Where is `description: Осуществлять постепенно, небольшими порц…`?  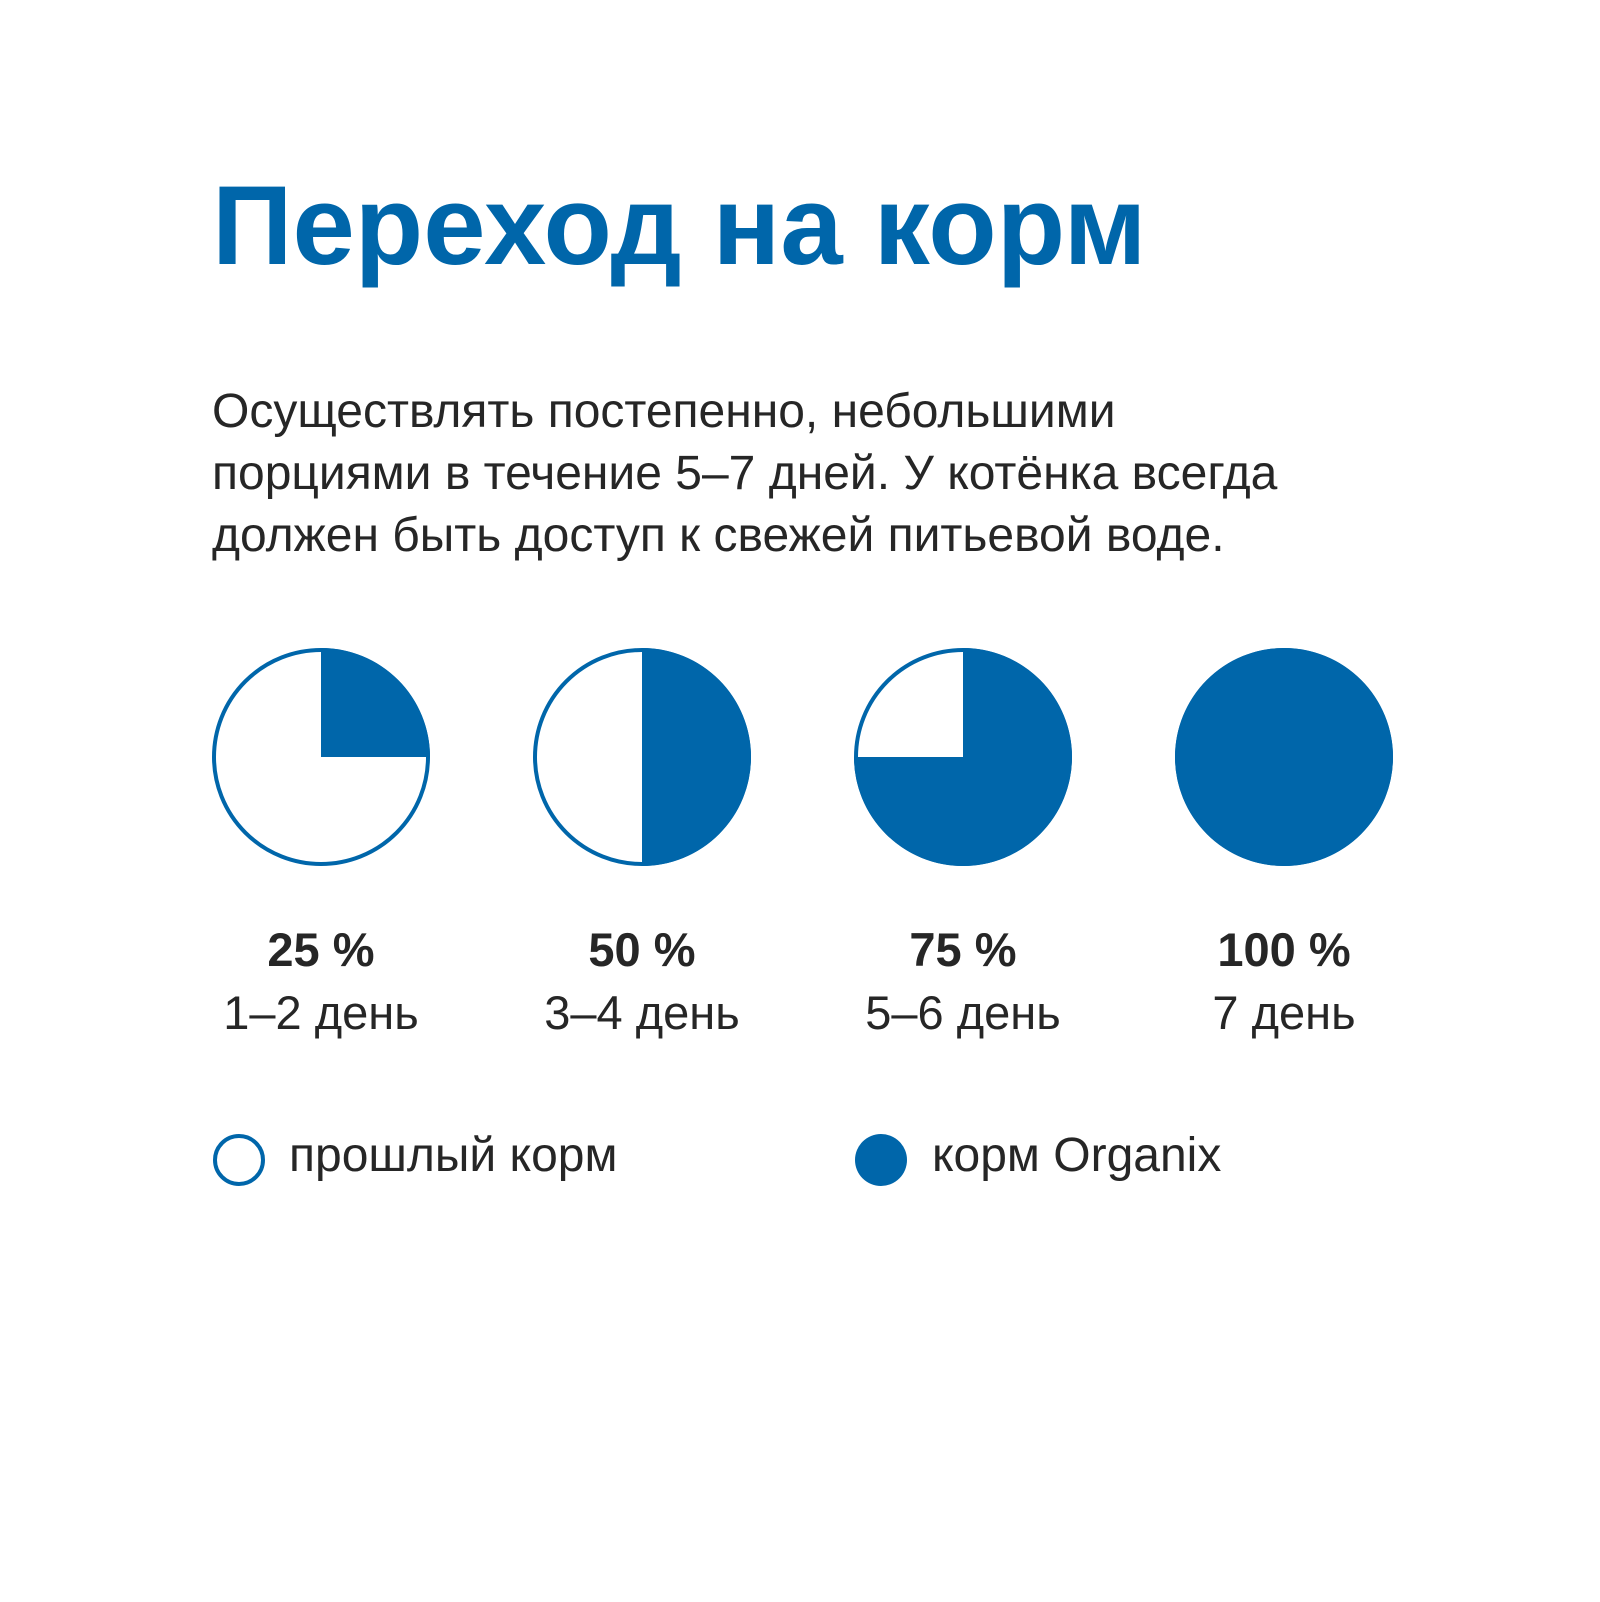
description: Осуществлять постепенно, небольшими порц… is located at coordinates (837, 474).